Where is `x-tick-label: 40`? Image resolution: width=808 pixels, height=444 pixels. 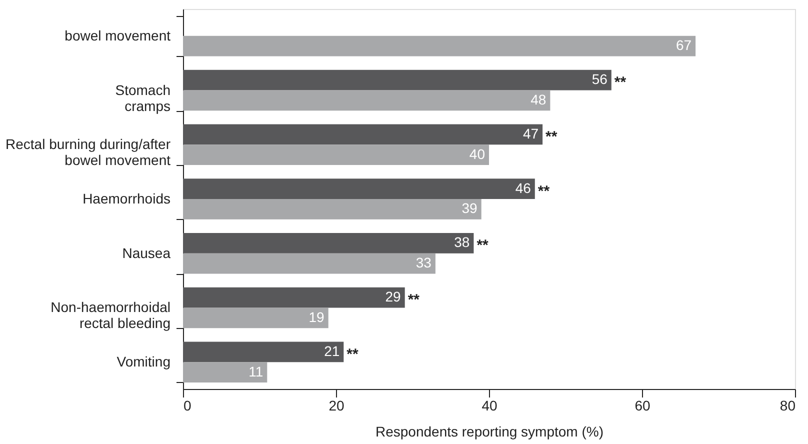
x-tick-label: 40 is located at coordinates (490, 406).